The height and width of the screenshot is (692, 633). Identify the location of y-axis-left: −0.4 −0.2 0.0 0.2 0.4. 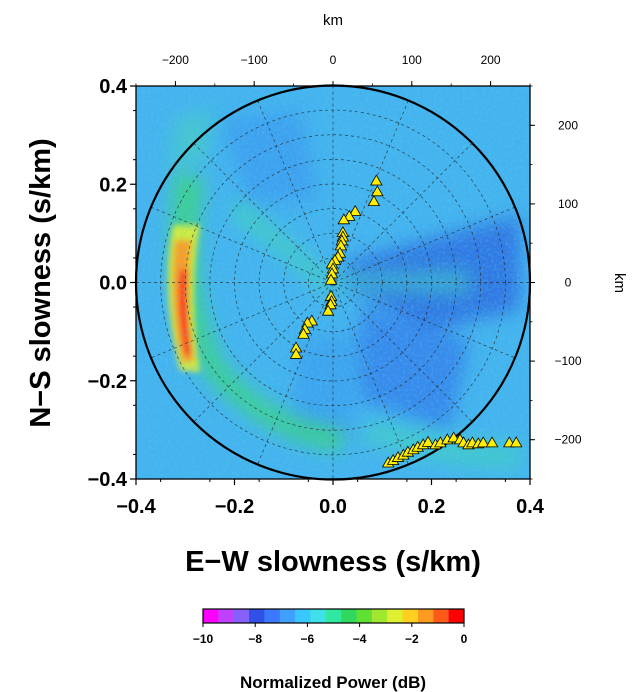
(112, 283).